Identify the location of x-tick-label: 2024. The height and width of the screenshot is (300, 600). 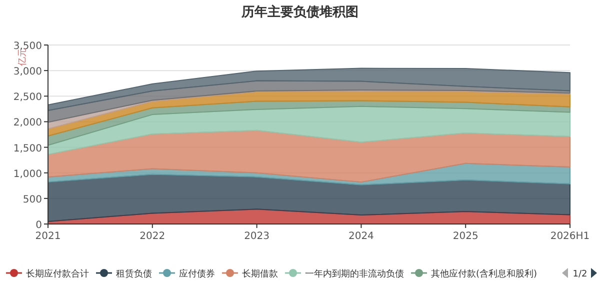
(361, 236).